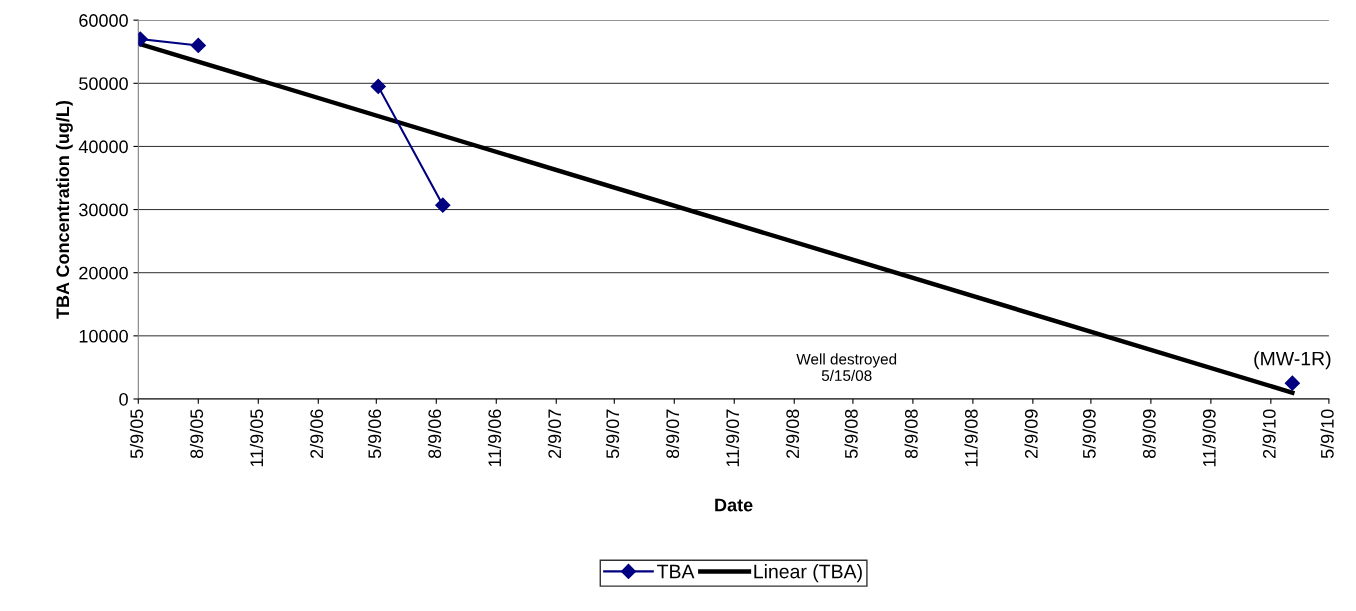  Describe the element at coordinates (792, 433) in the screenshot. I see `x-tick-label: 2/9/08` at that location.